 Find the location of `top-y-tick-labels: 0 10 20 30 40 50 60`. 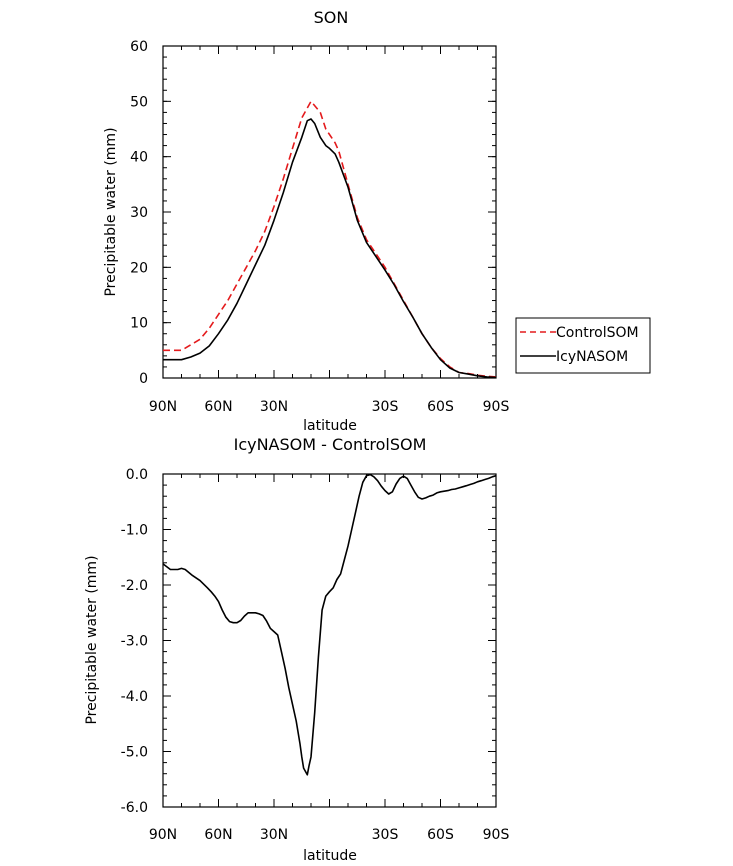

top-y-tick-labels: 0 10 20 30 40 50 60 is located at coordinates (139, 213).